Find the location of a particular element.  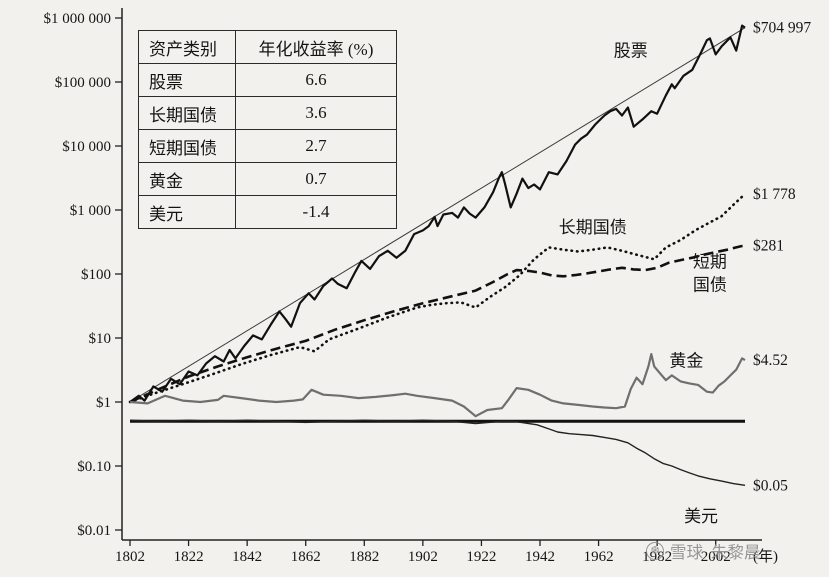

asset-name: 长期国债 is located at coordinates (187, 113).